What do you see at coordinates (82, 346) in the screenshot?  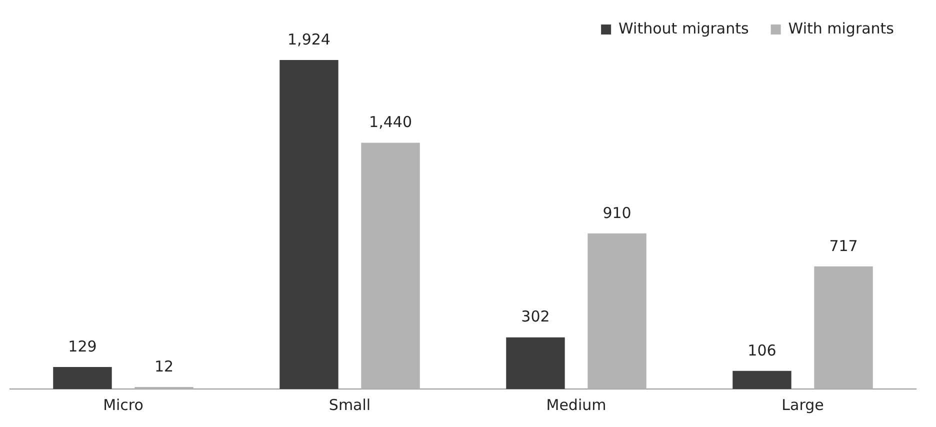 I see `data-label: 129` at bounding box center [82, 346].